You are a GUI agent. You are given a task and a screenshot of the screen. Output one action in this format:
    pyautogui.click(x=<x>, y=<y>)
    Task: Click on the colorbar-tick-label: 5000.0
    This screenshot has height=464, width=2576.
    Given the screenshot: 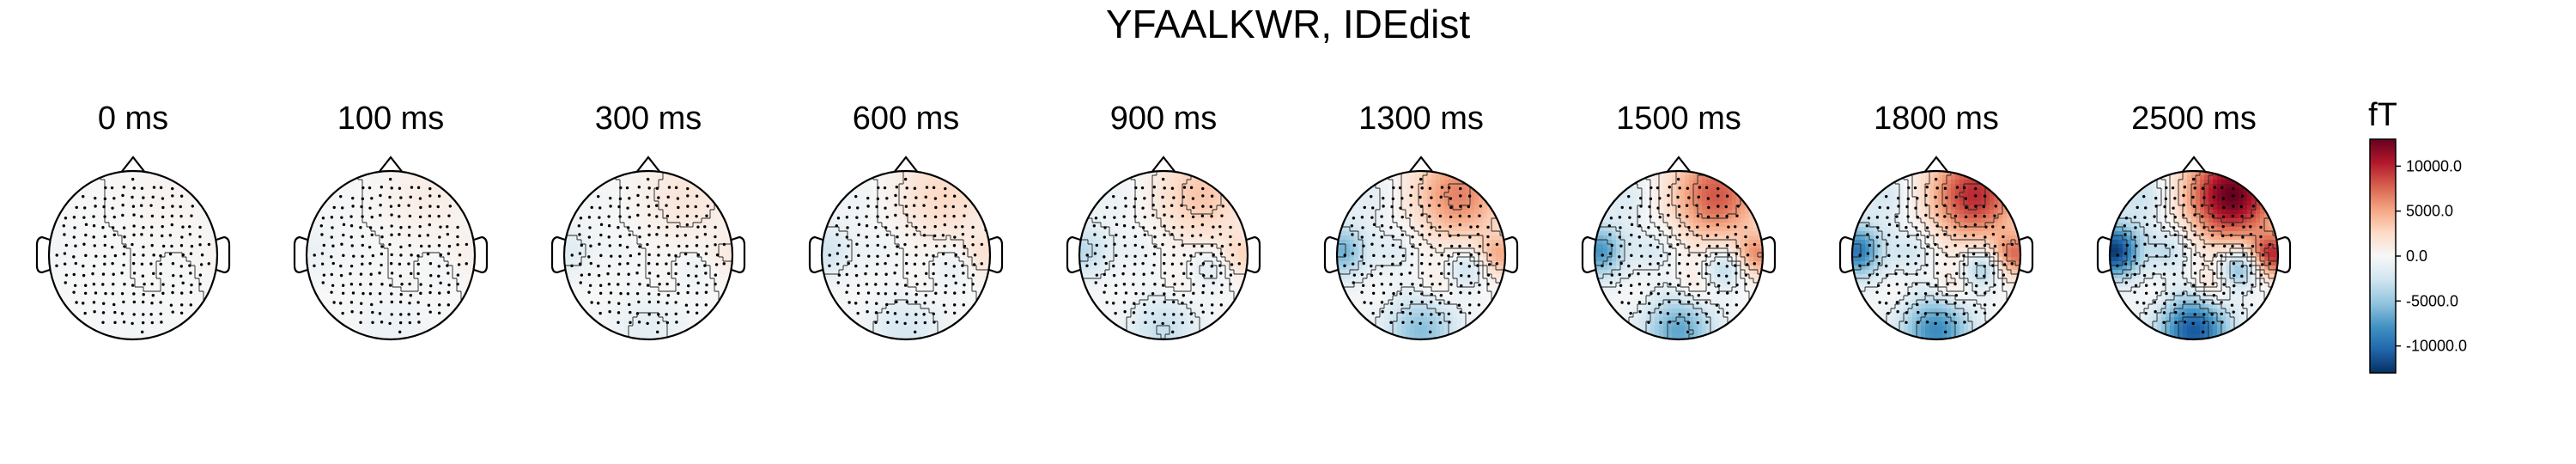 What is the action you would take?
    pyautogui.click(x=2429, y=211)
    